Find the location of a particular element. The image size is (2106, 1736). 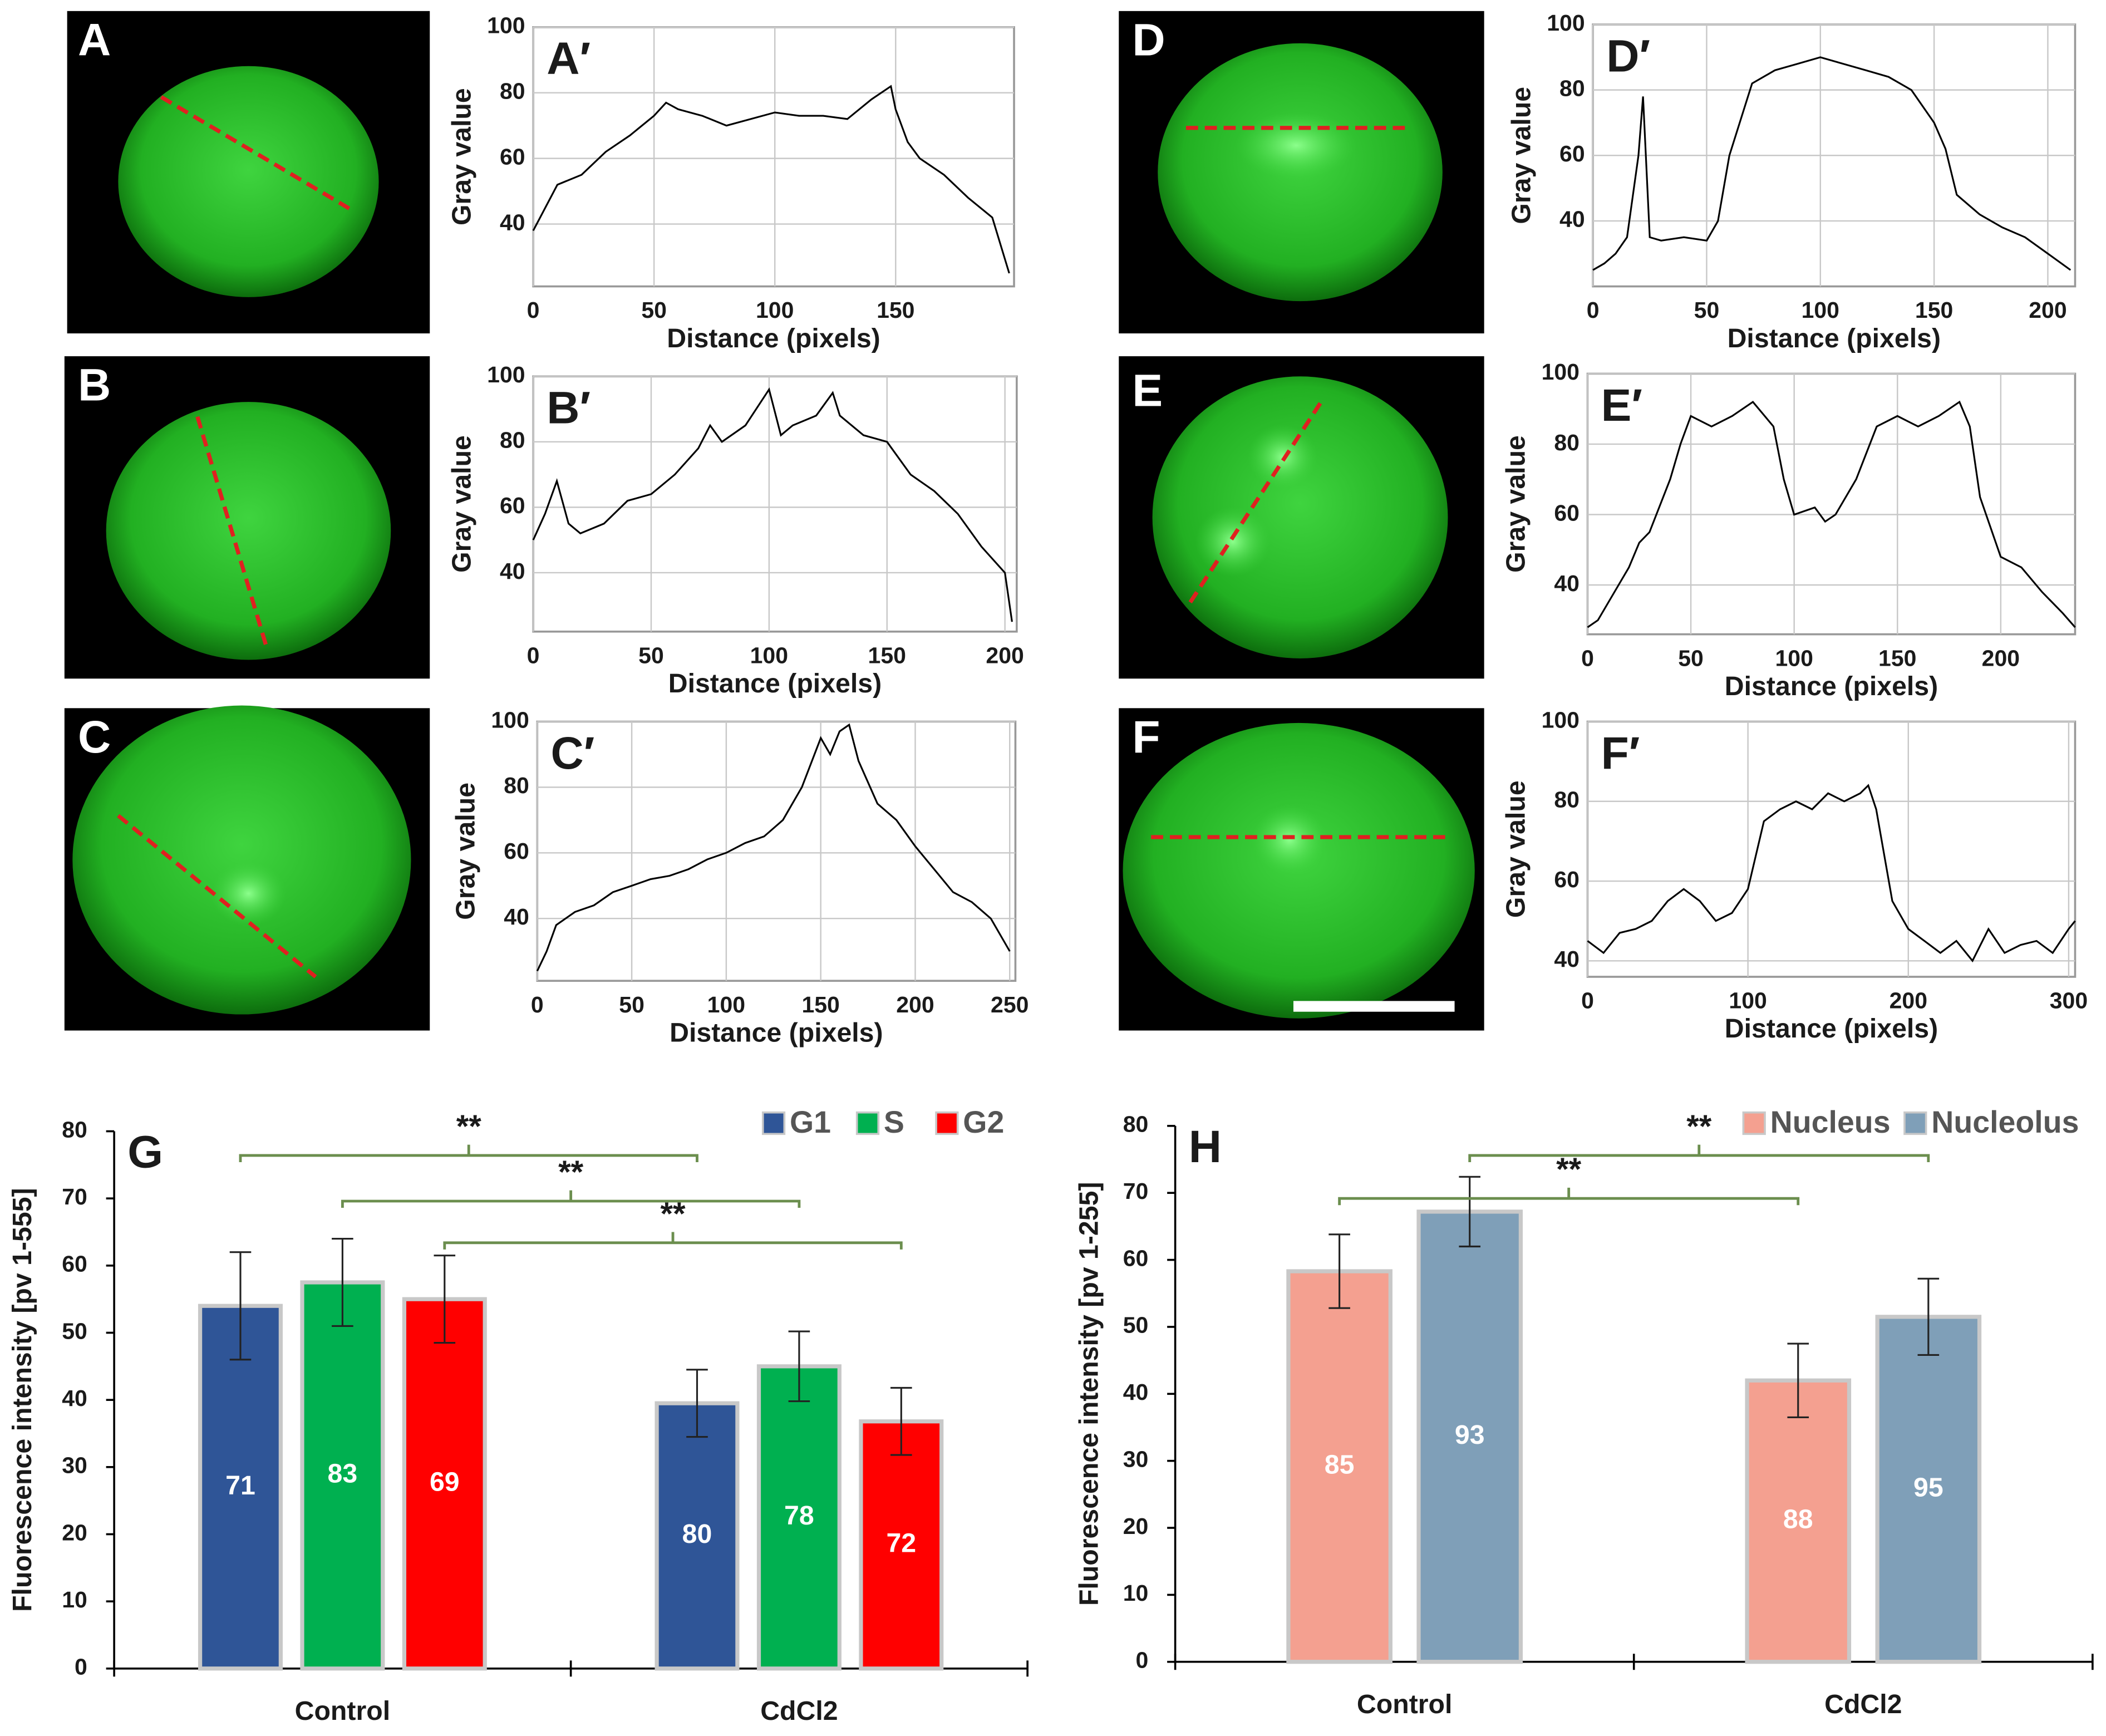

panel-label: B′ is located at coordinates (569, 408).